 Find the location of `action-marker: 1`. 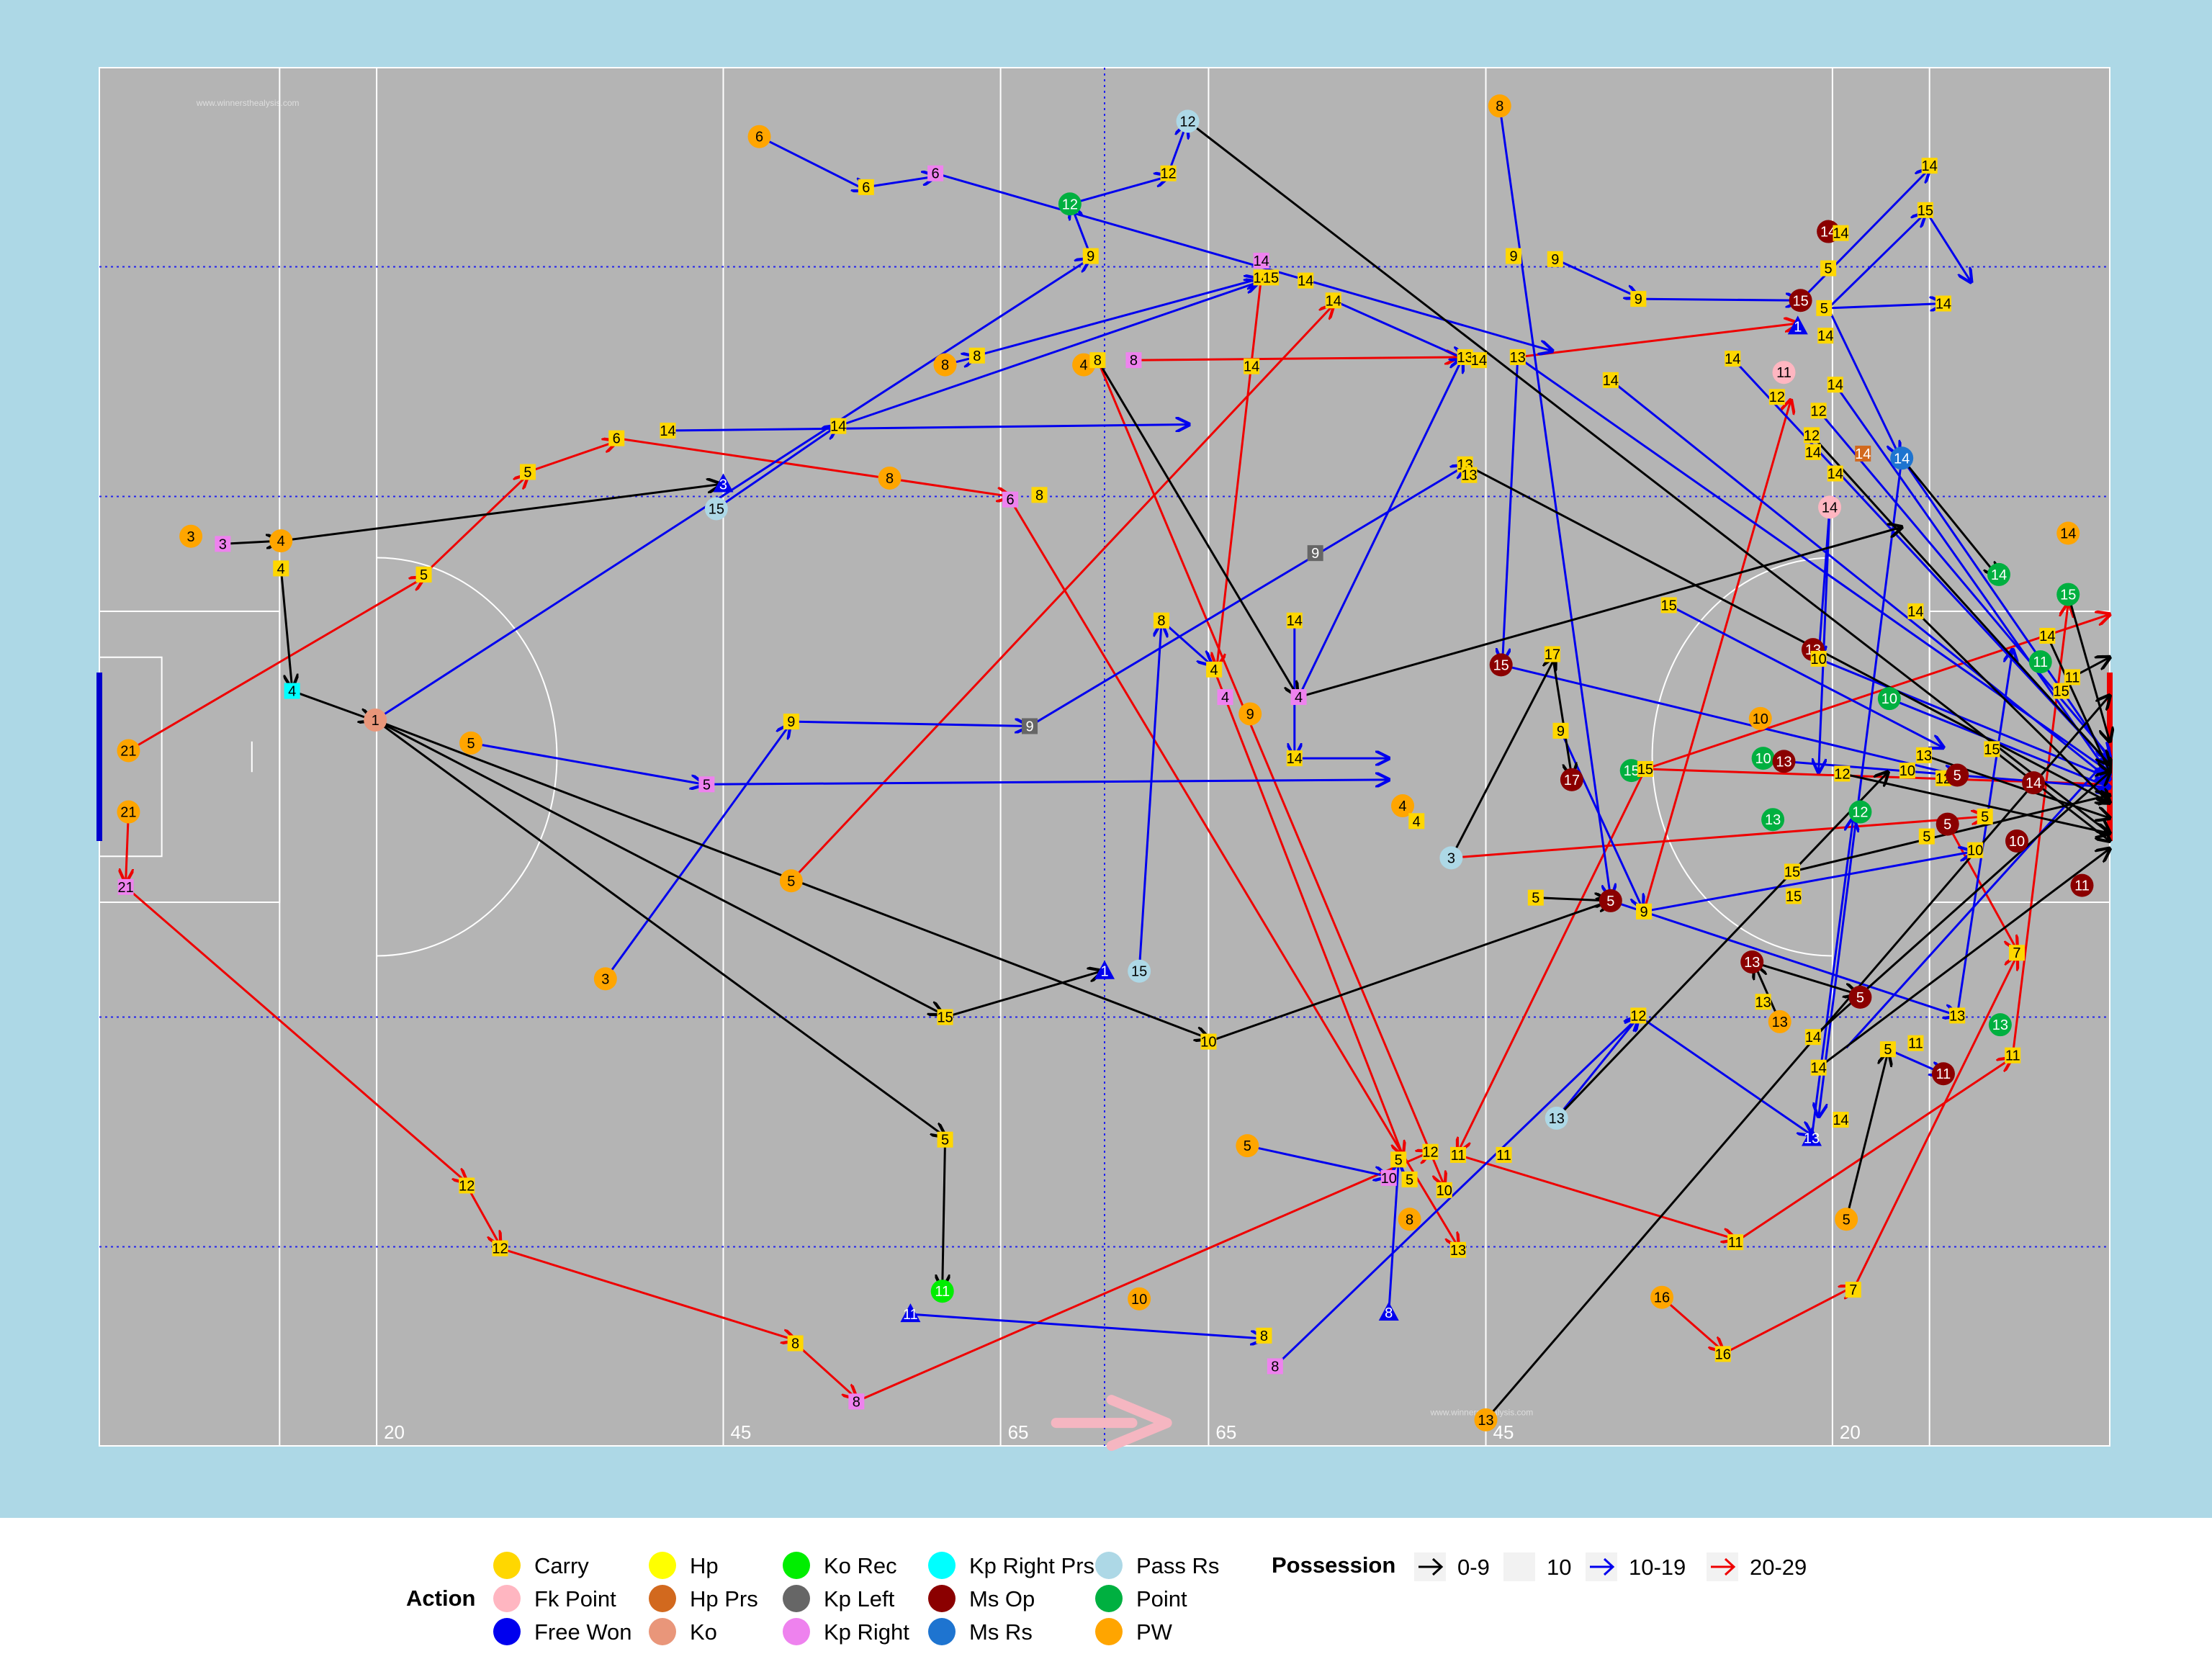

action-marker: 1 is located at coordinates (1104, 970).